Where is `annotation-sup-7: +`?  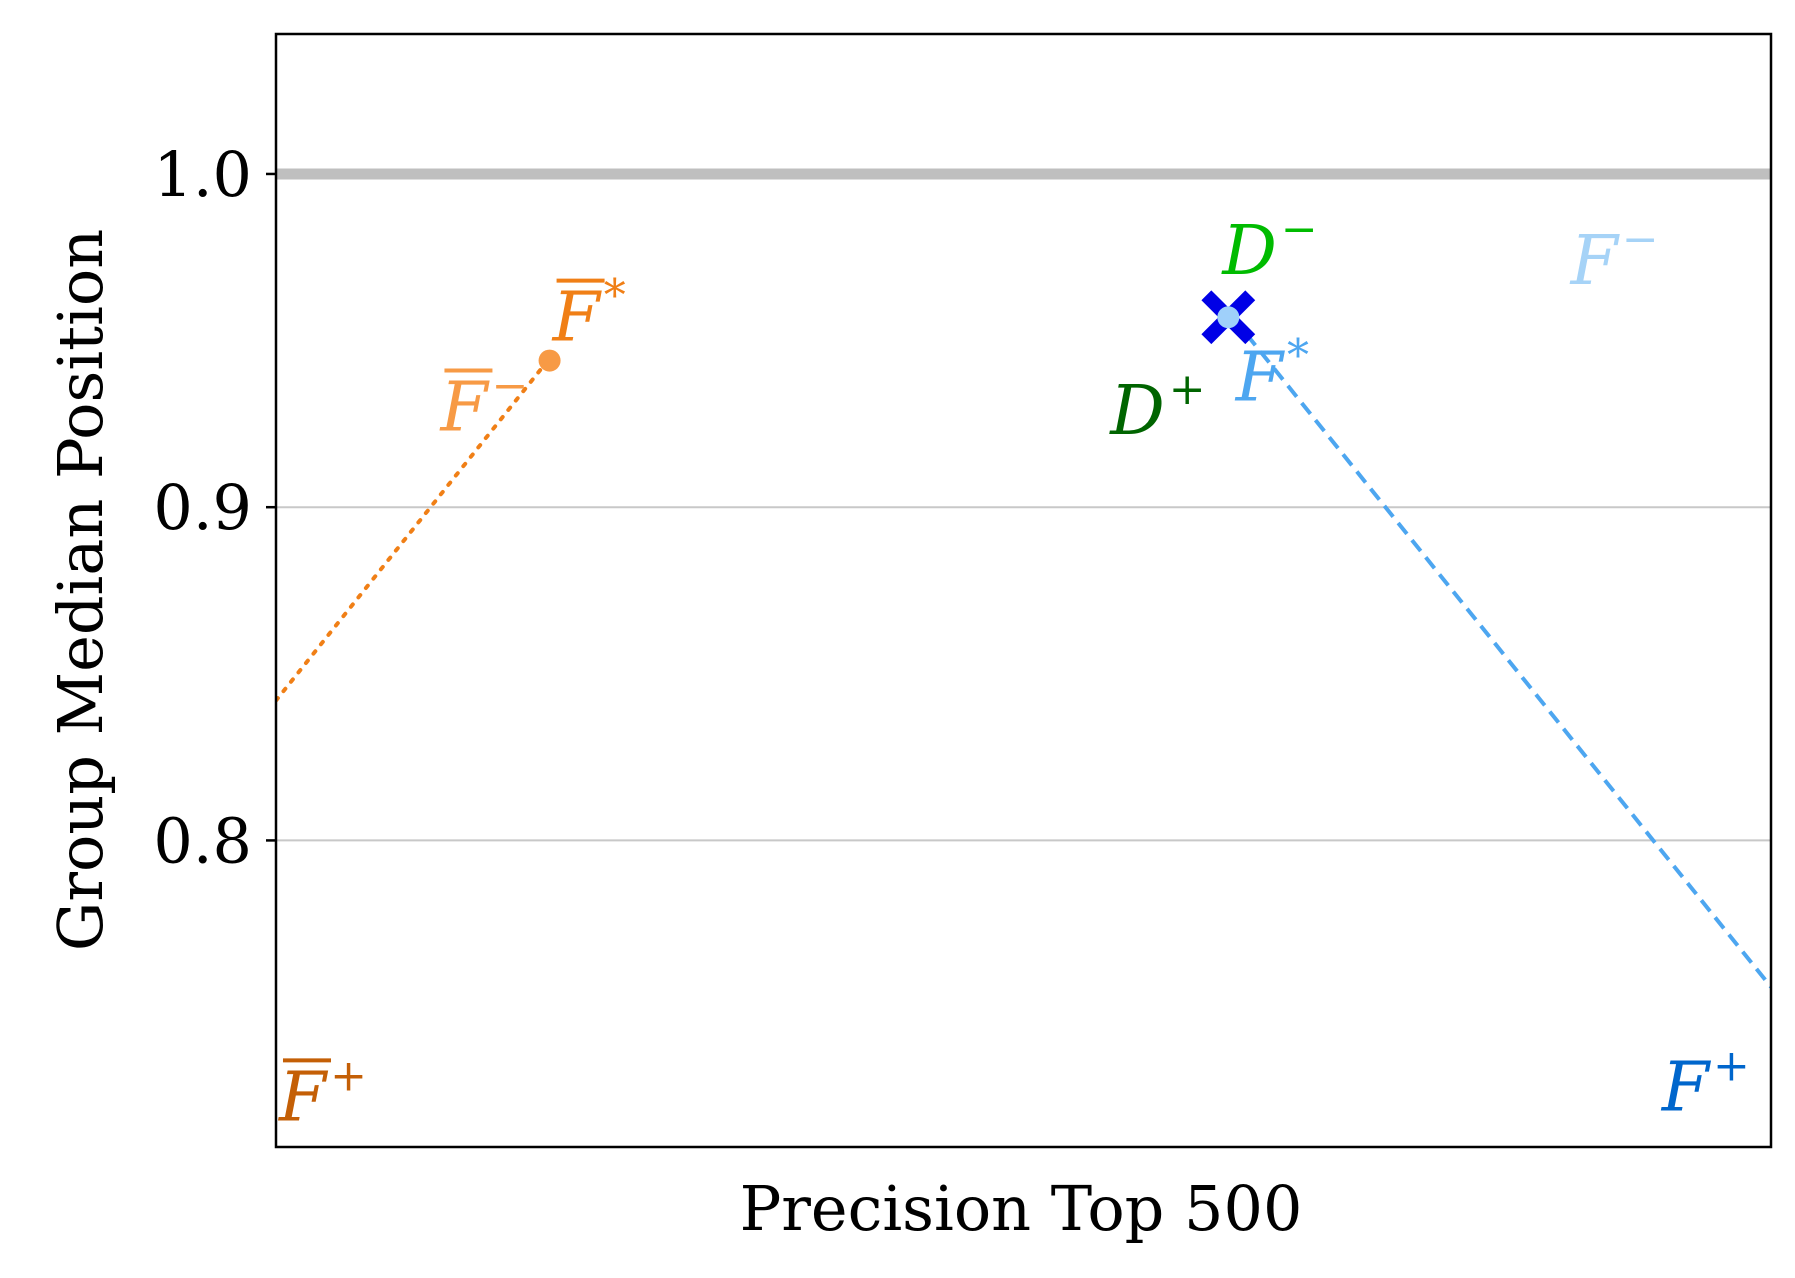 annotation-sup-7: + is located at coordinates (1731, 1065).